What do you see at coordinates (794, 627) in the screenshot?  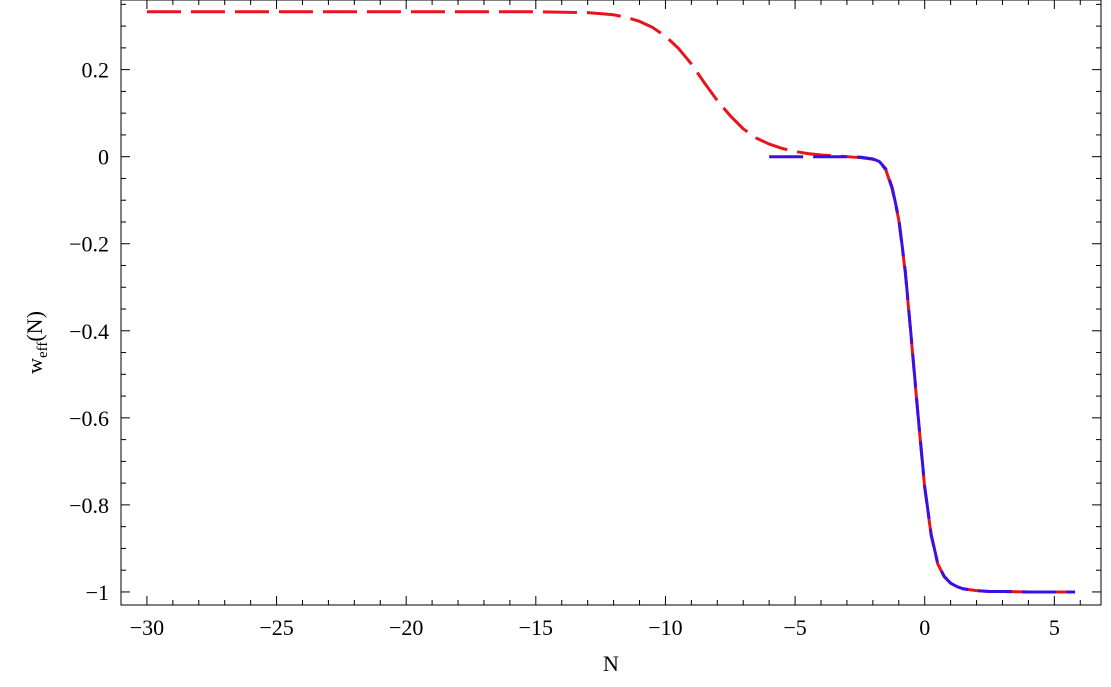 I see `x-tick-label: −5` at bounding box center [794, 627].